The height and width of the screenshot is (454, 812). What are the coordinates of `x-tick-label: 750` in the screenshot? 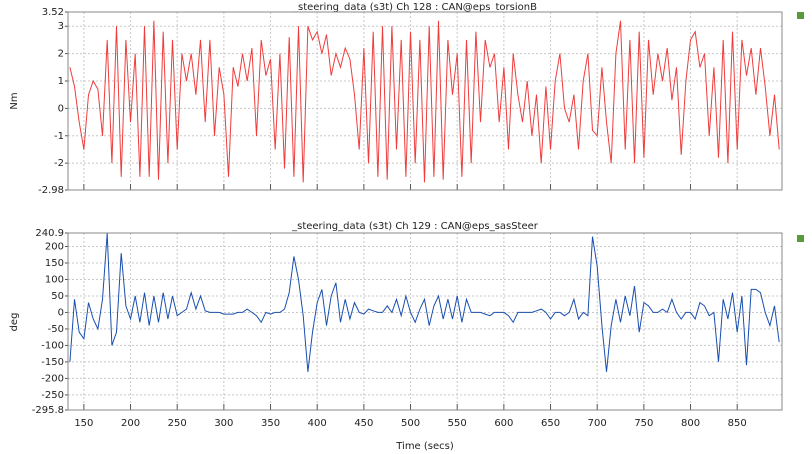 It's located at (643, 423).